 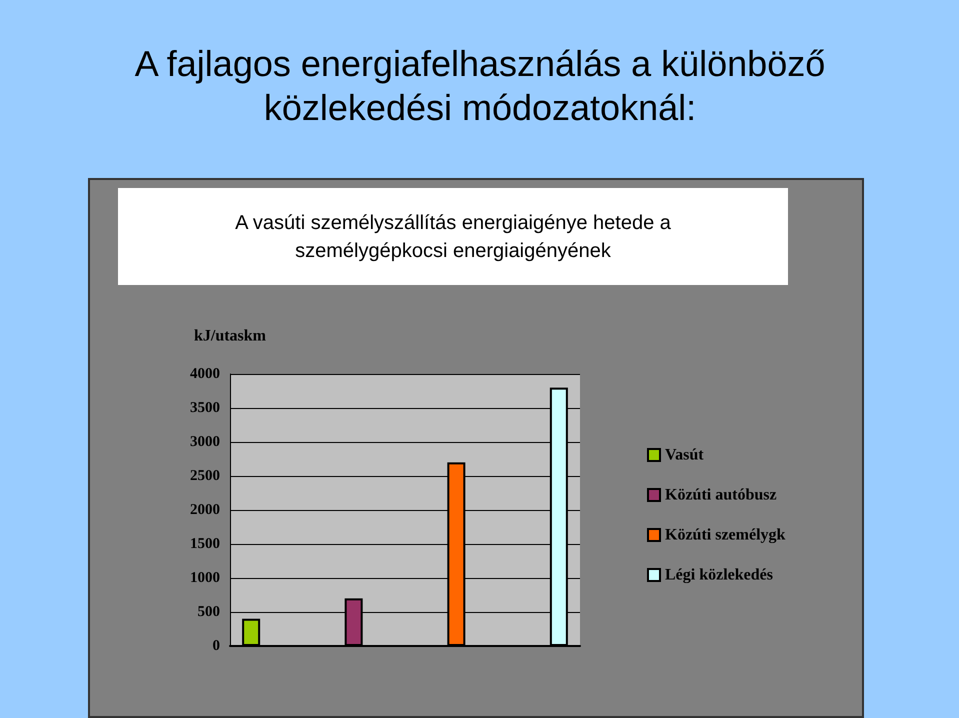 What do you see at coordinates (453, 237) in the screenshot?
I see `chart-subtitle: A vasúti személyszállítás energiaigénye hetede a személygépkocsi energiaigényének` at bounding box center [453, 237].